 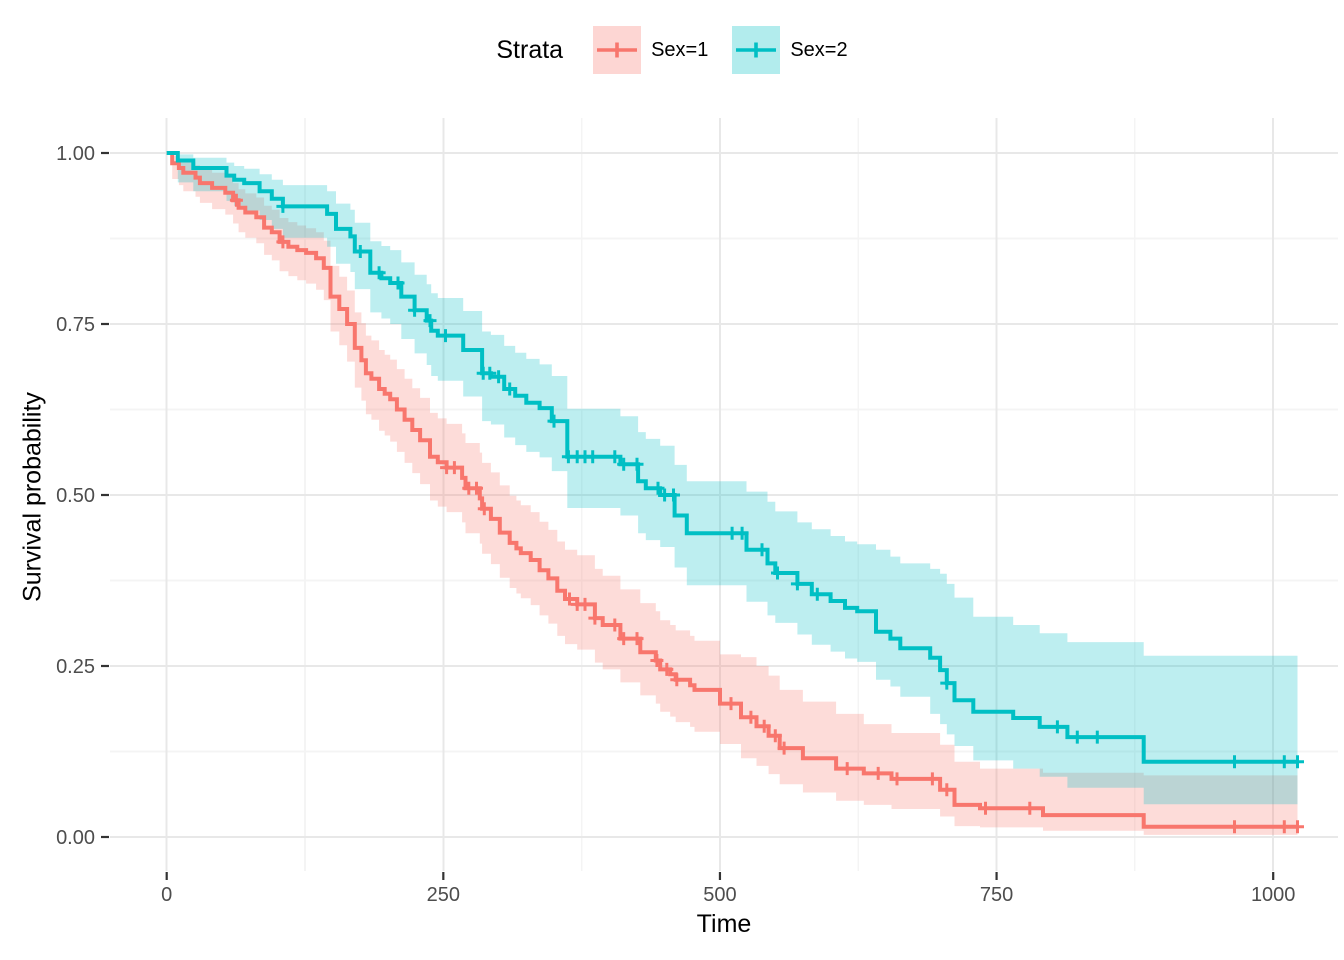 I want to click on svg-text: 500, so click(x=719, y=895).